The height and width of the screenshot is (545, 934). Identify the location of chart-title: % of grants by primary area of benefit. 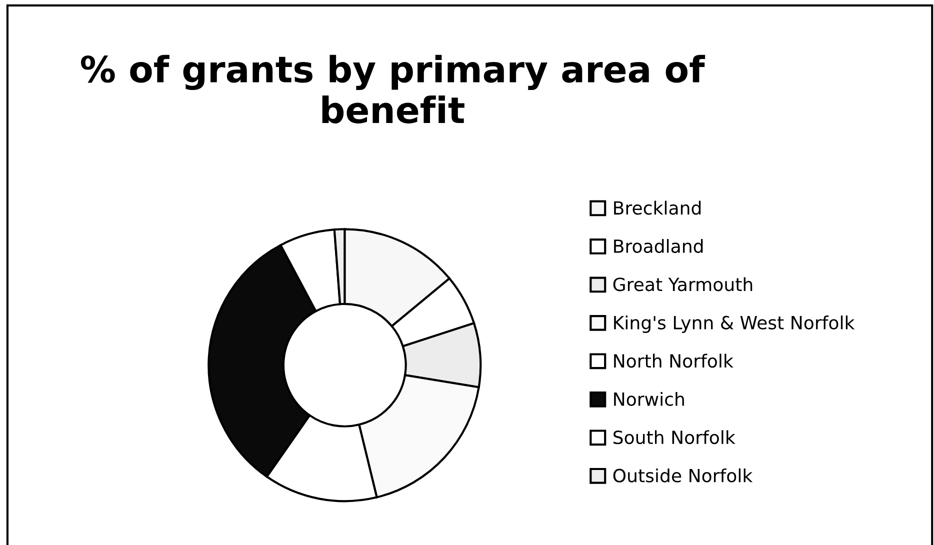
(393, 89).